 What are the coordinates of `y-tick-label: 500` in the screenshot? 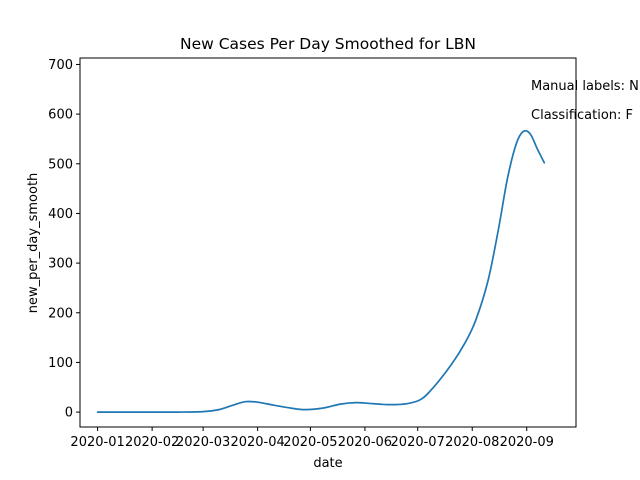 It's located at (60, 164).